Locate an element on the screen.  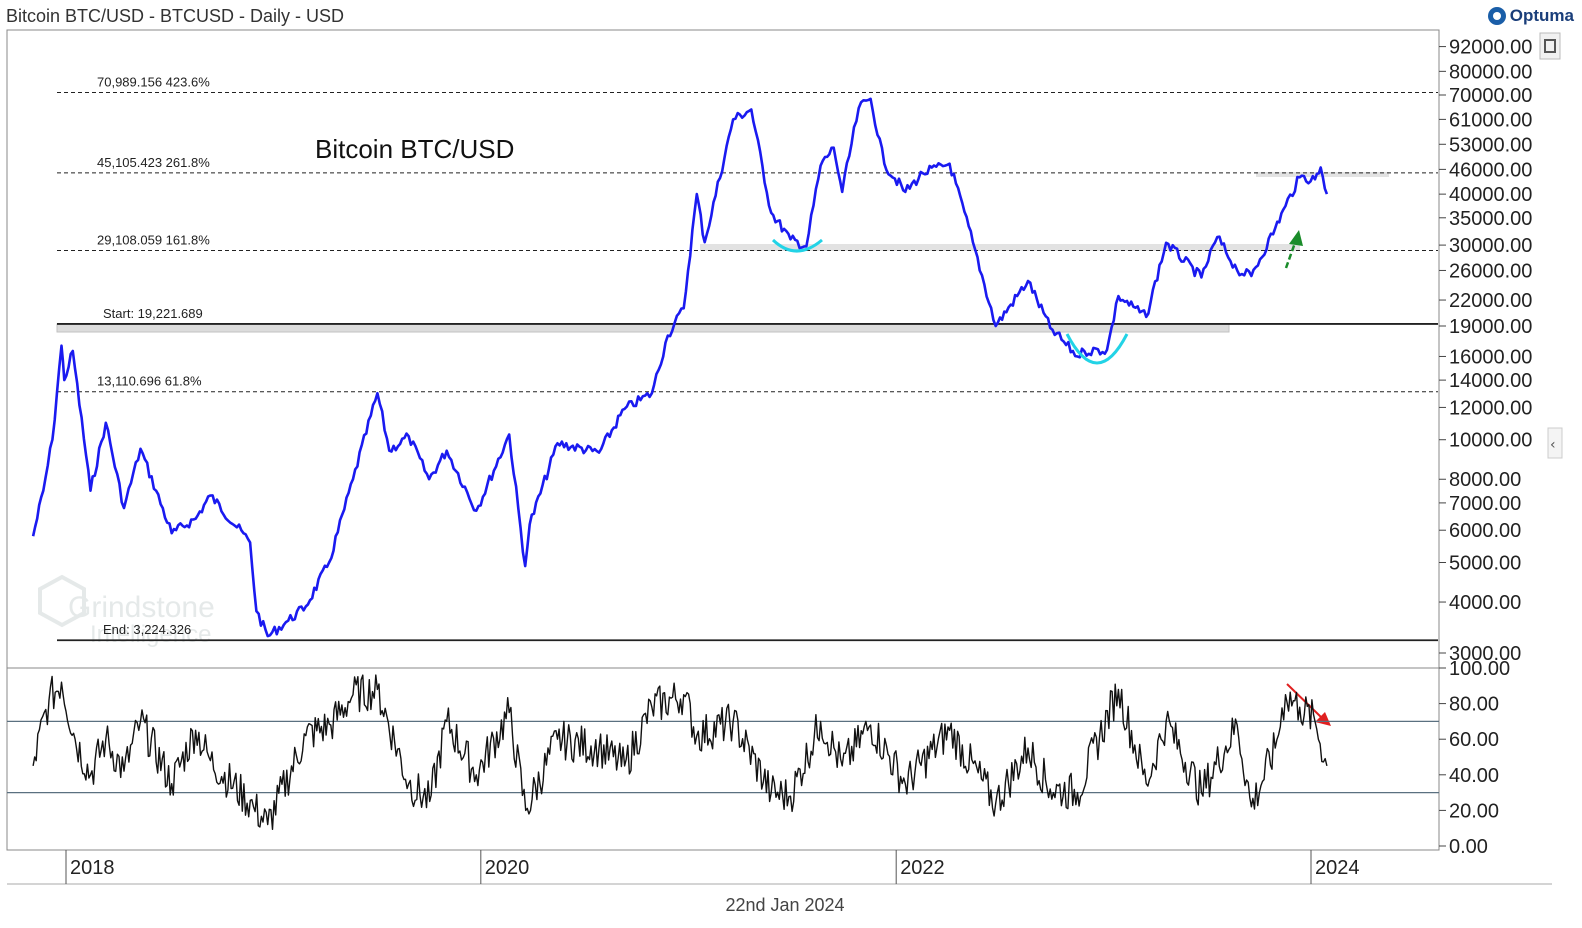
collapse-axis-button is located at coordinates (1555, 443).